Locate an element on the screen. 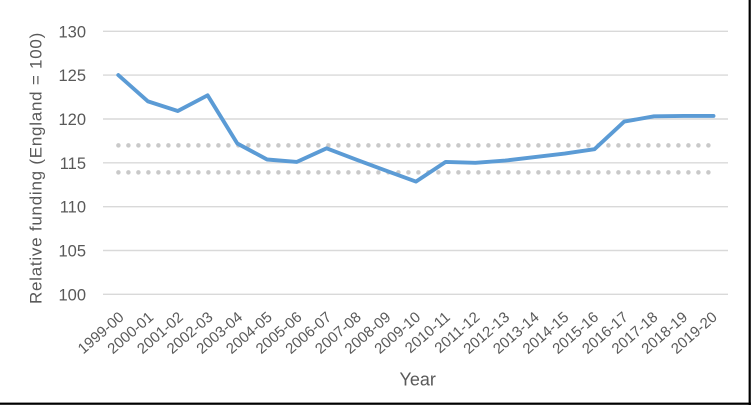 The width and height of the screenshot is (751, 405). svg-text: Year is located at coordinates (418, 380).